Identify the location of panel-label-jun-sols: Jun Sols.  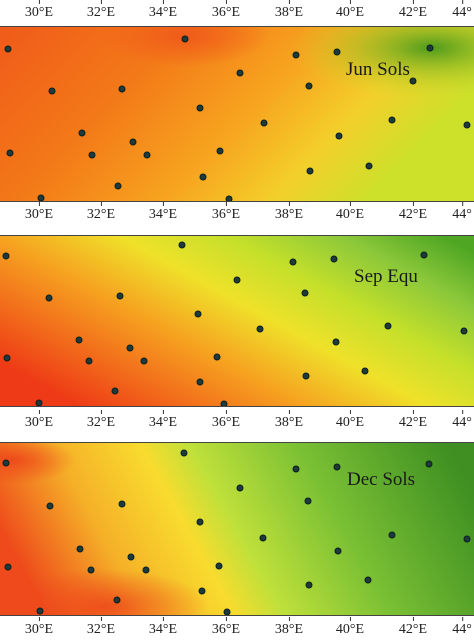
(378, 69).